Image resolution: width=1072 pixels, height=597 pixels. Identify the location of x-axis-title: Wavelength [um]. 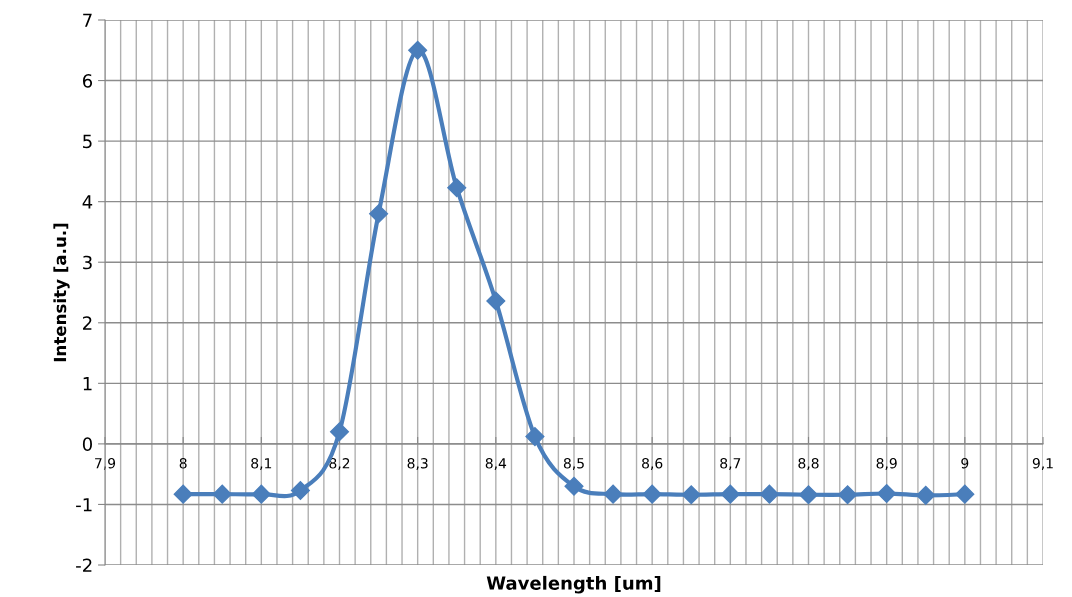
(573, 584).